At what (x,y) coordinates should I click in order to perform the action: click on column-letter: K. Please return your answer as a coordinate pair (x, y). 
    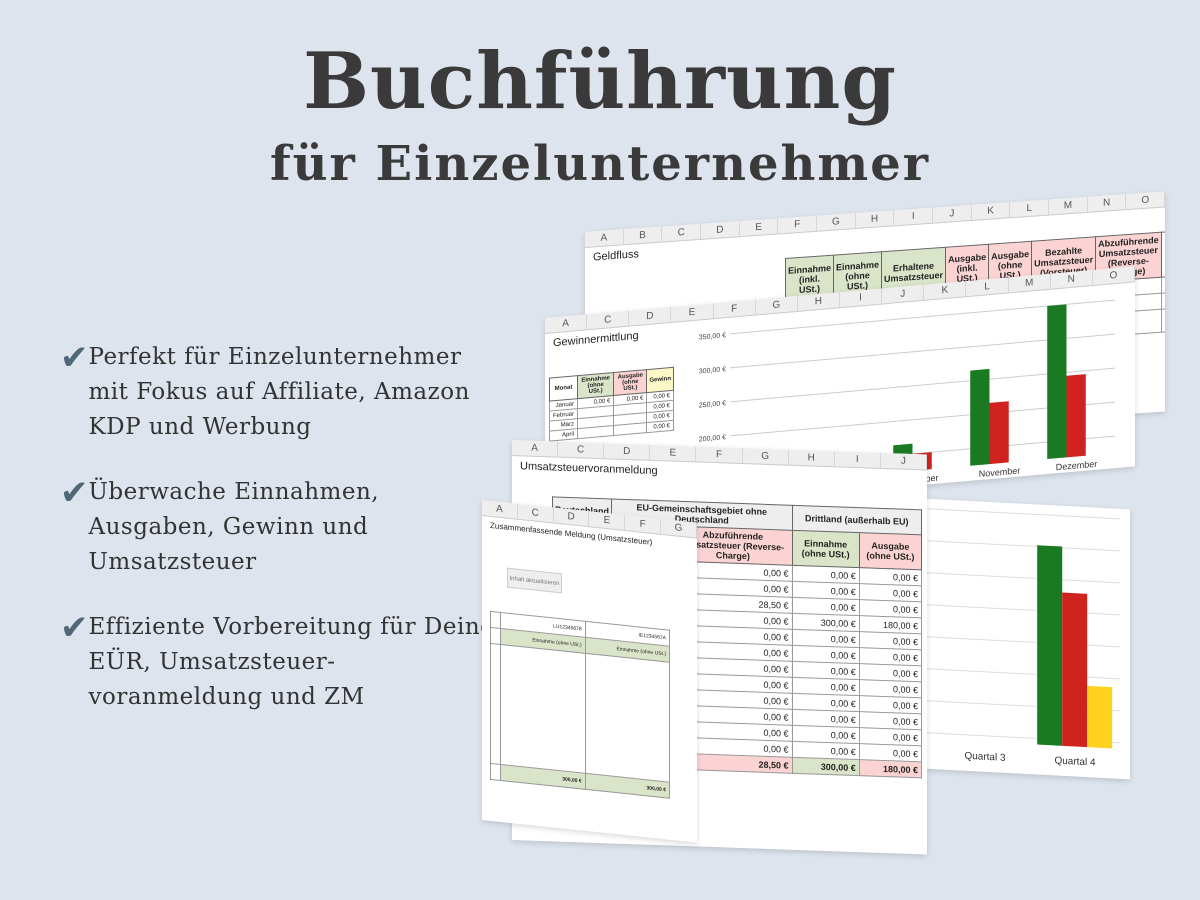
    Looking at the image, I should click on (991, 211).